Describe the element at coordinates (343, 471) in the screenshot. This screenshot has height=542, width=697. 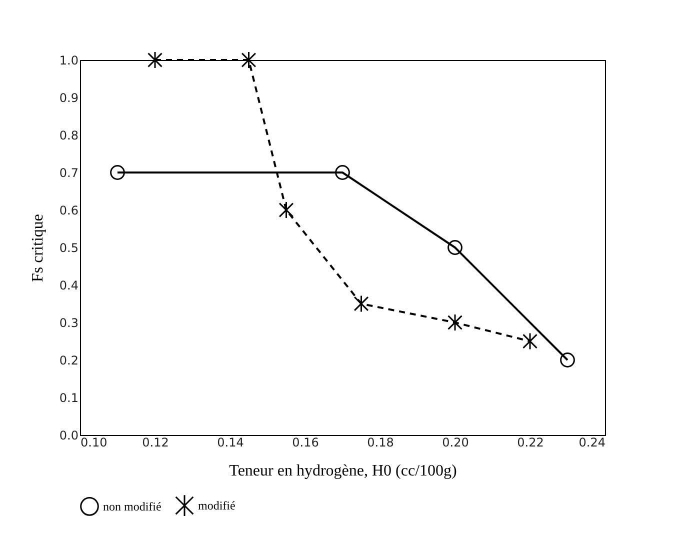
I see `x-axis-title: Teneur en hydrogène, H0 (cc/100g)` at that location.